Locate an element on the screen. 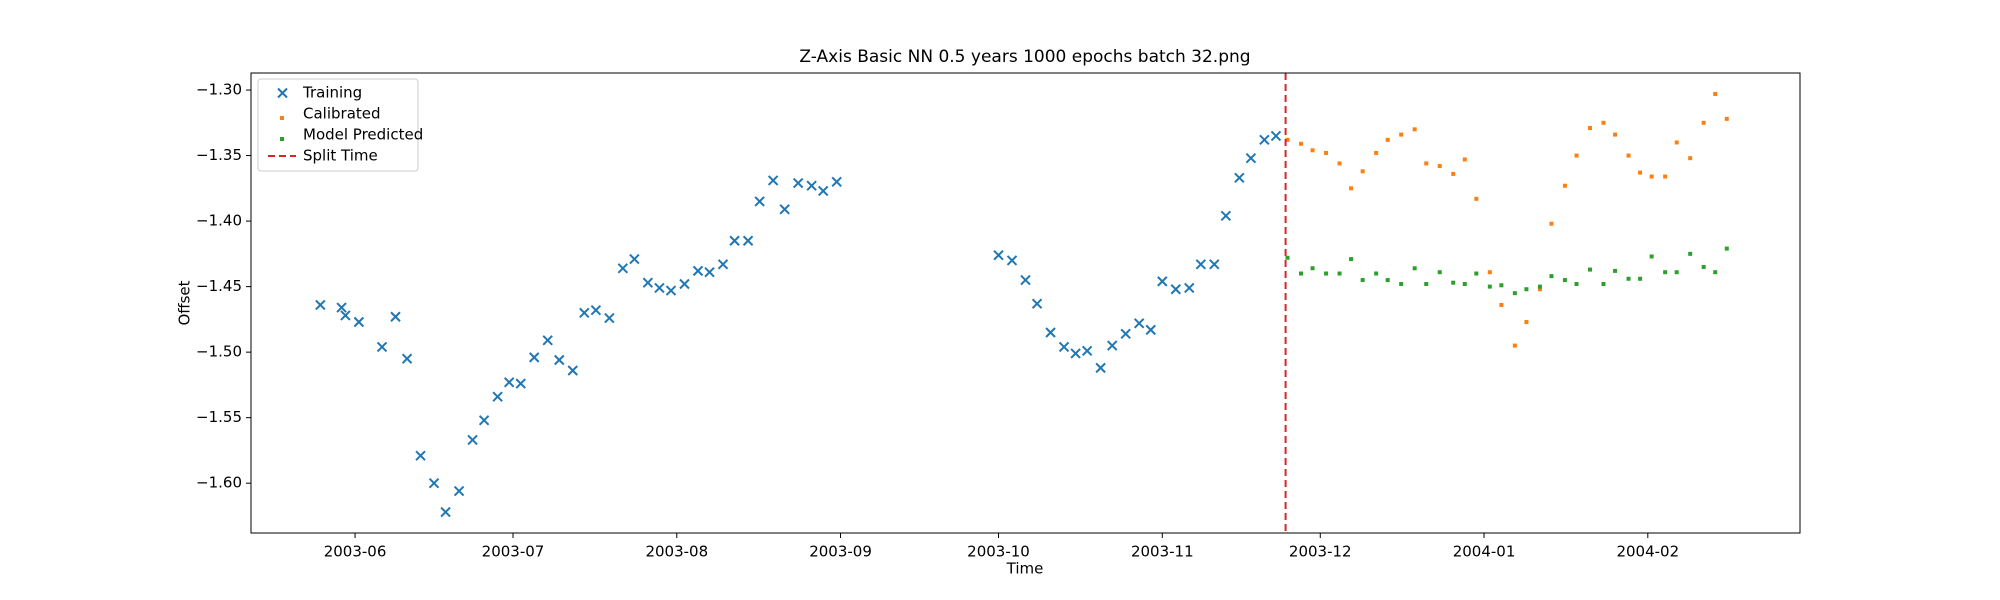  y-tick-label: −1.55 is located at coordinates (219, 417).